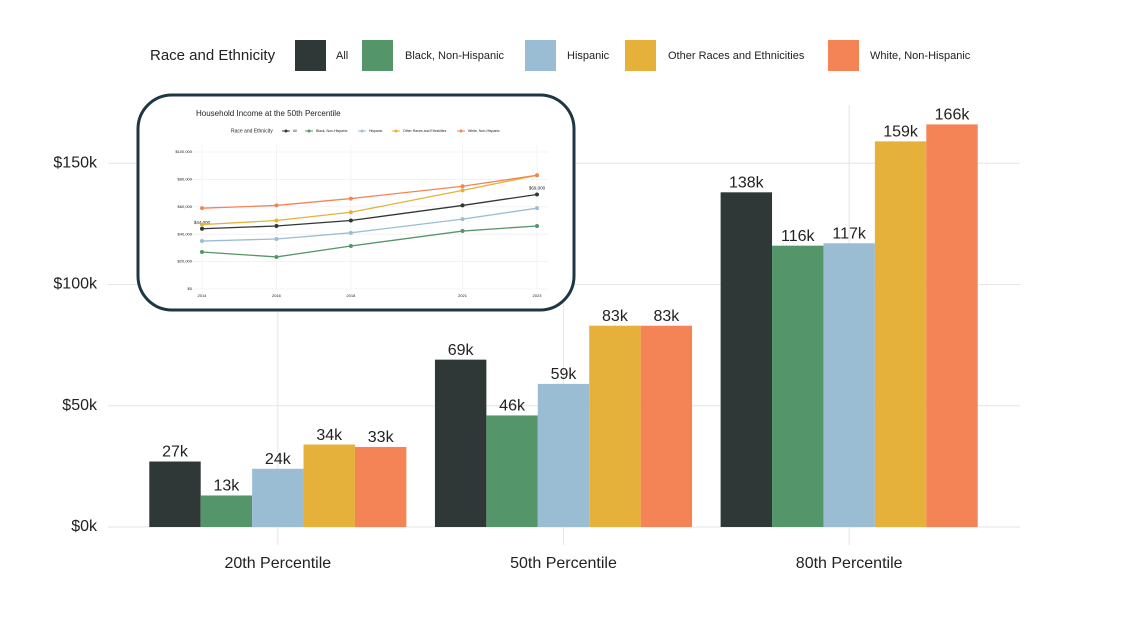 The height and width of the screenshot is (621, 1140). Describe the element at coordinates (798, 236) in the screenshot. I see `value-label: 116k` at that location.